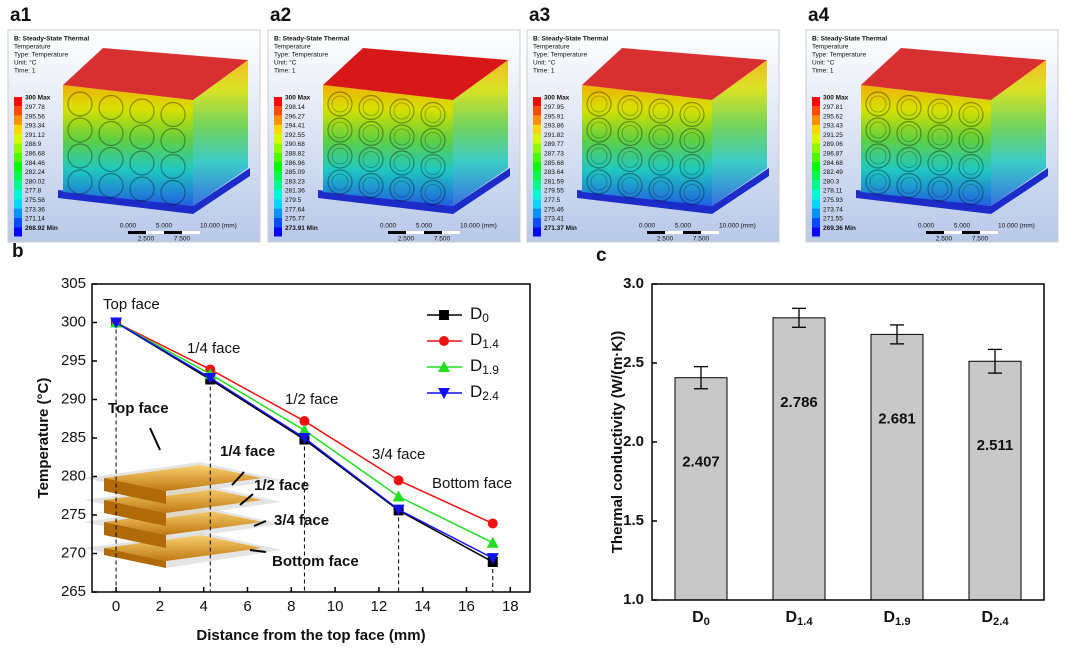  Describe the element at coordinates (926, 145) in the screenshot. I see `block-front` at that location.